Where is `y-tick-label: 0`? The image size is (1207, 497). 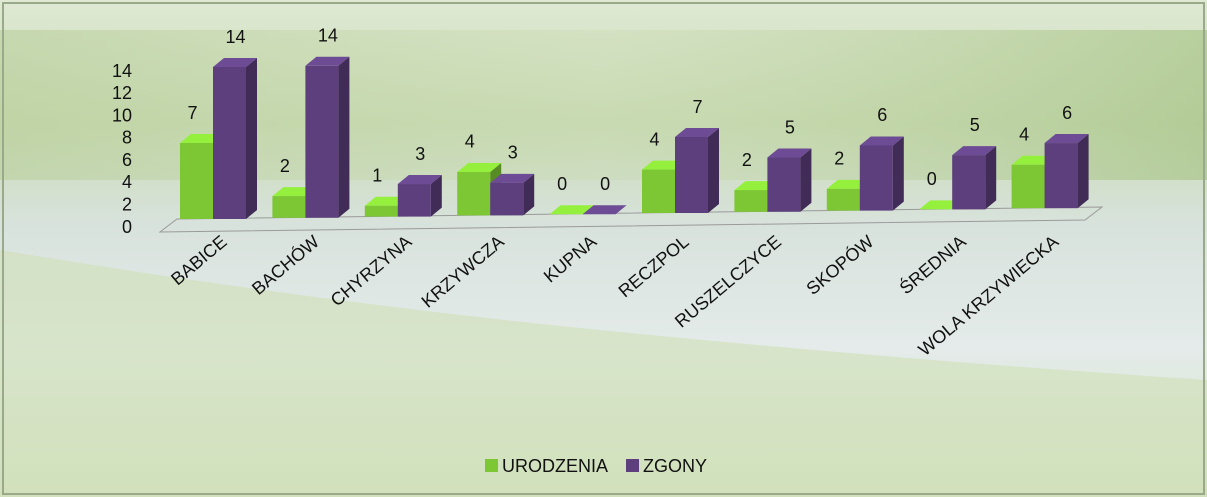 y-tick-label: 0 is located at coordinates (127, 227).